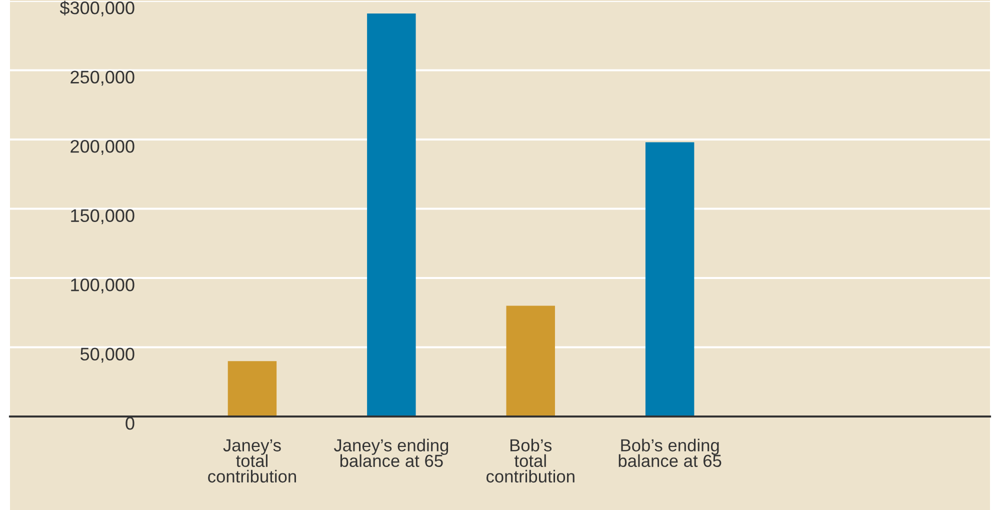  What do you see at coordinates (97, 8) in the screenshot?
I see `y-tick-label: $300,000` at bounding box center [97, 8].